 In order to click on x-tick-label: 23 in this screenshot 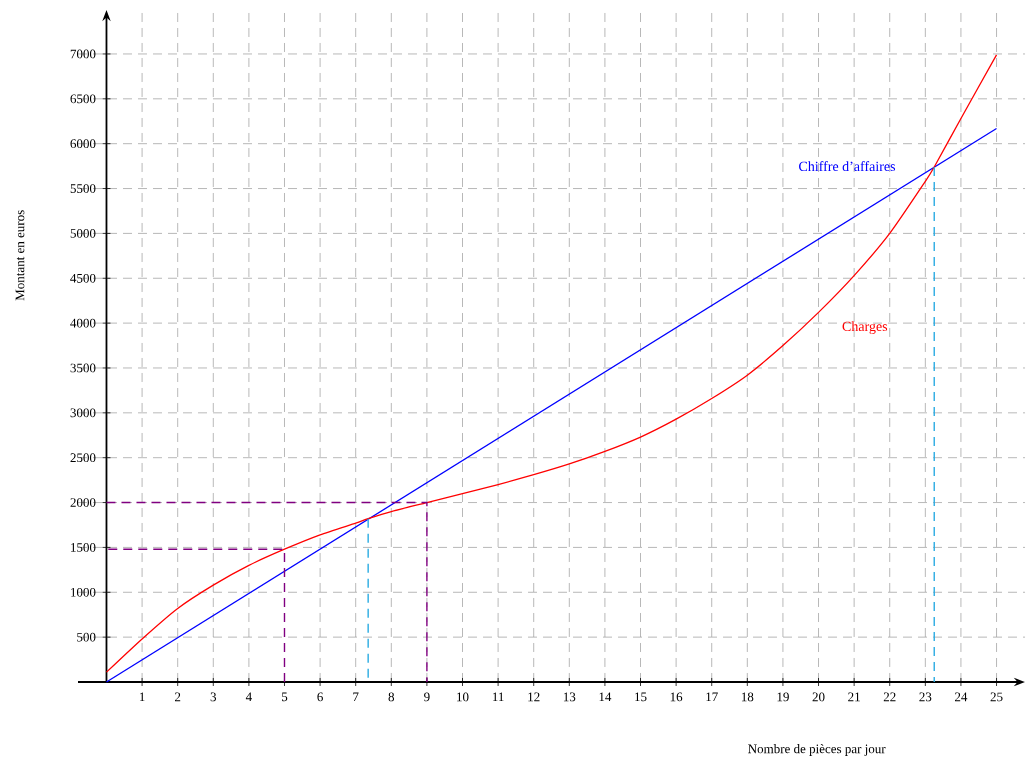, I will do `click(925, 697)`.